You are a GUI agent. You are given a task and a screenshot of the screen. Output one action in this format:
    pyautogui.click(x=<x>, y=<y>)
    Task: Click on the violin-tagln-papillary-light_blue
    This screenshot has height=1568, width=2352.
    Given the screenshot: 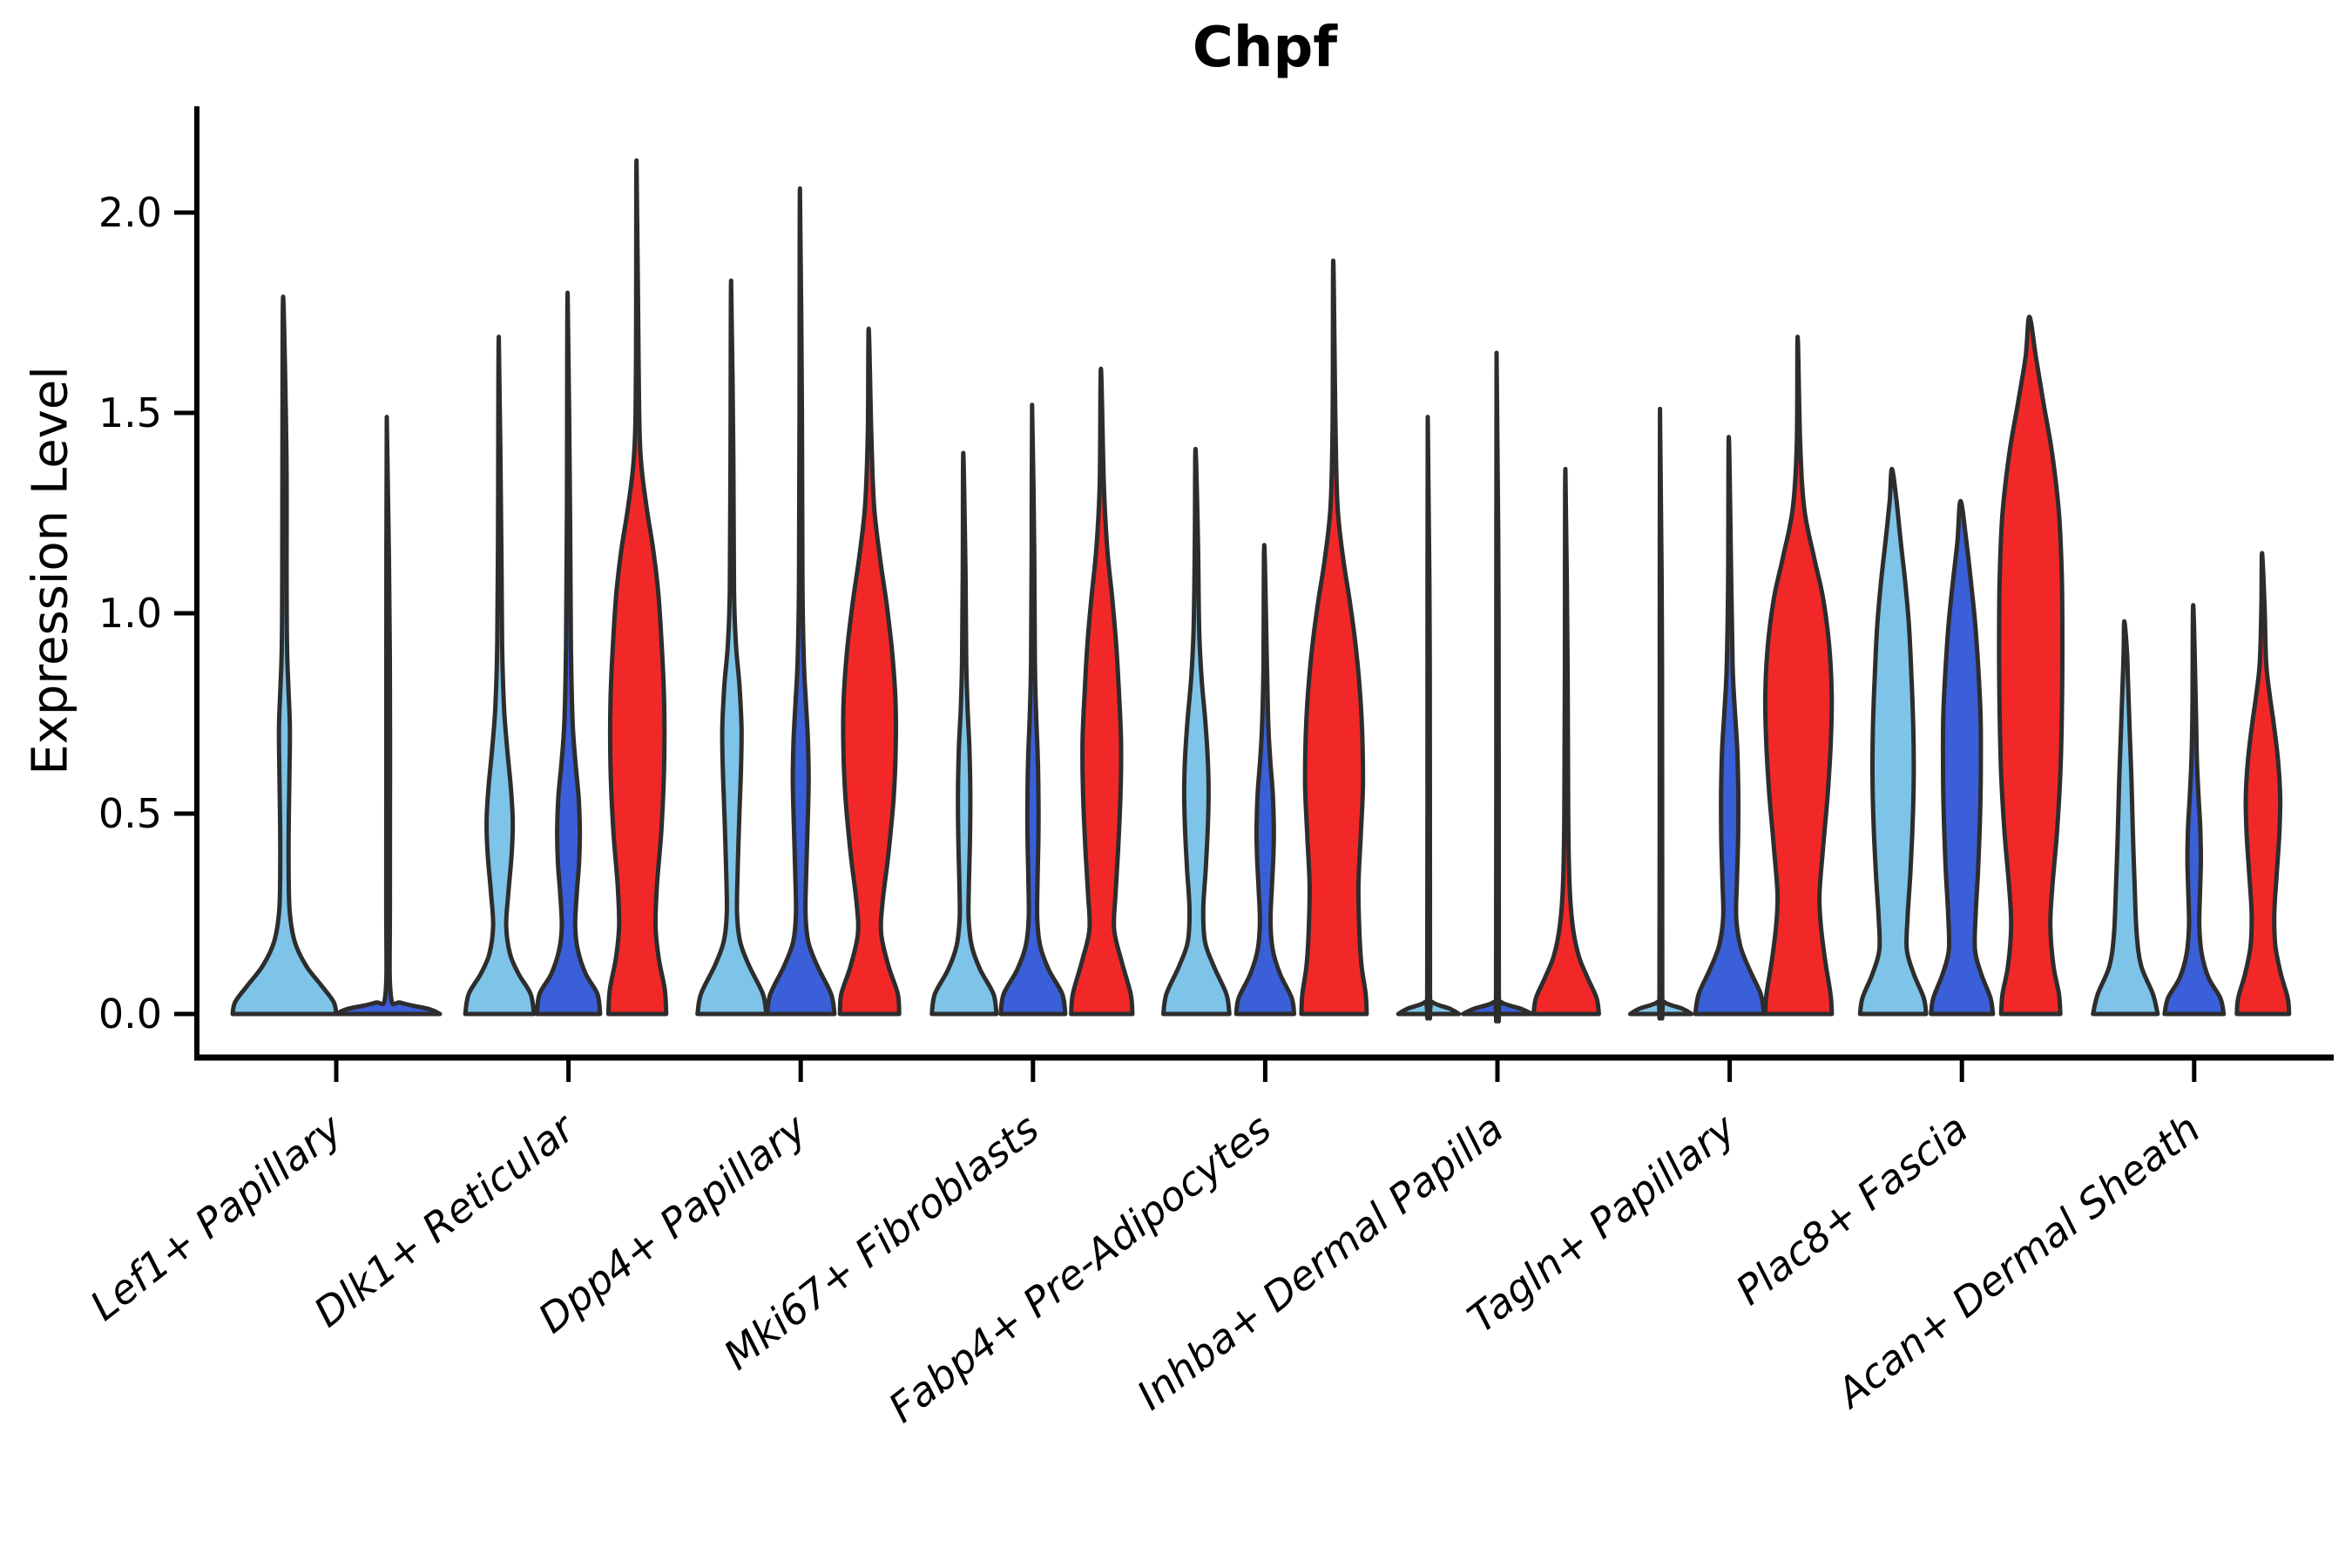 What is the action you would take?
    pyautogui.click(x=1660, y=713)
    